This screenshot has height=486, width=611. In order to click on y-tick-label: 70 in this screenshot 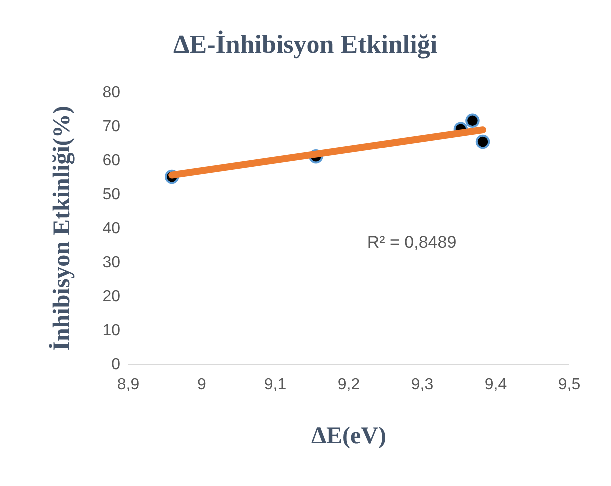, I will do `click(111, 127)`.